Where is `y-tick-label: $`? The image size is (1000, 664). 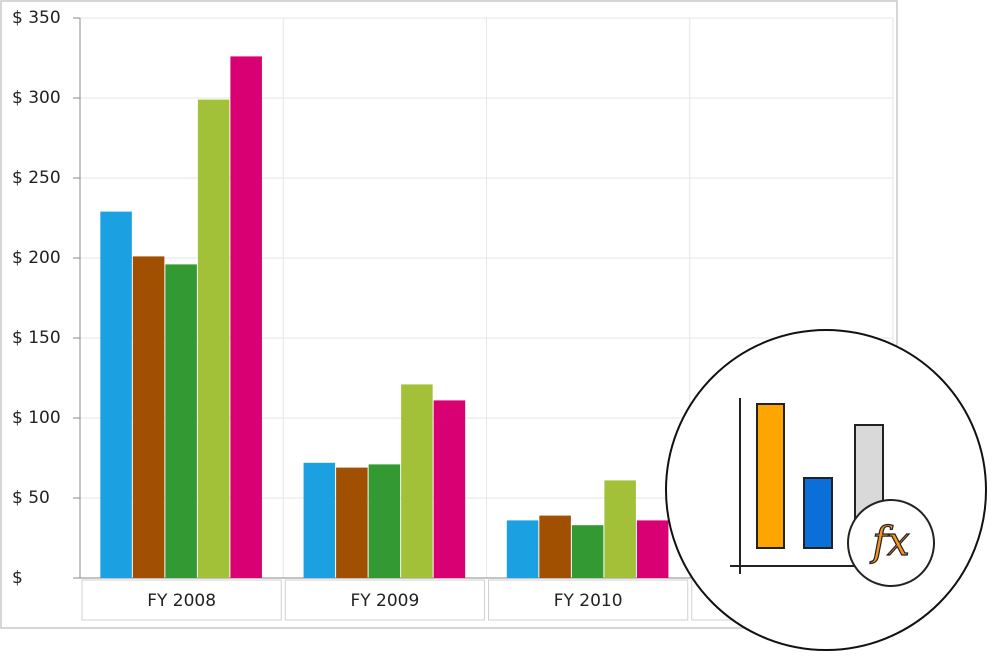 y-tick-label: $ is located at coordinates (17, 578).